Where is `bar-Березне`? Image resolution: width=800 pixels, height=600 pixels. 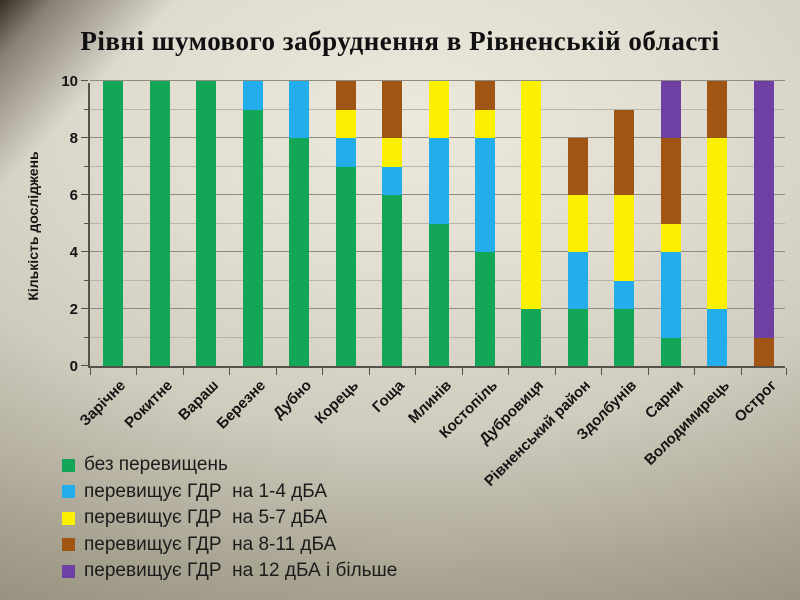
bar-Березне is located at coordinates (252, 223).